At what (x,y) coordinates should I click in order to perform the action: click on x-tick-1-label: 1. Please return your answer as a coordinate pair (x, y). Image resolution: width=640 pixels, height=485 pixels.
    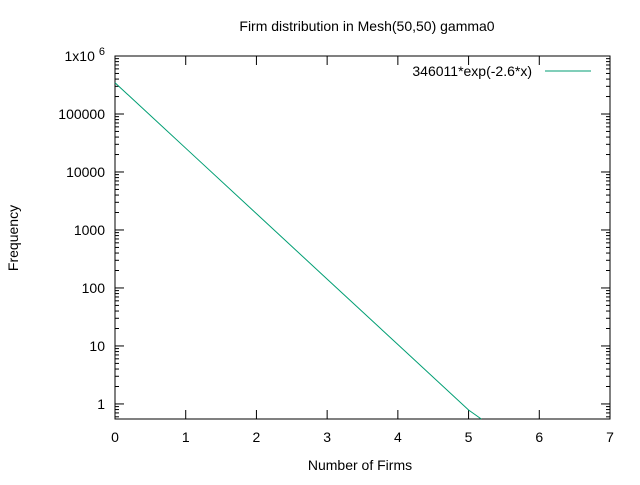
    Looking at the image, I should click on (186, 437).